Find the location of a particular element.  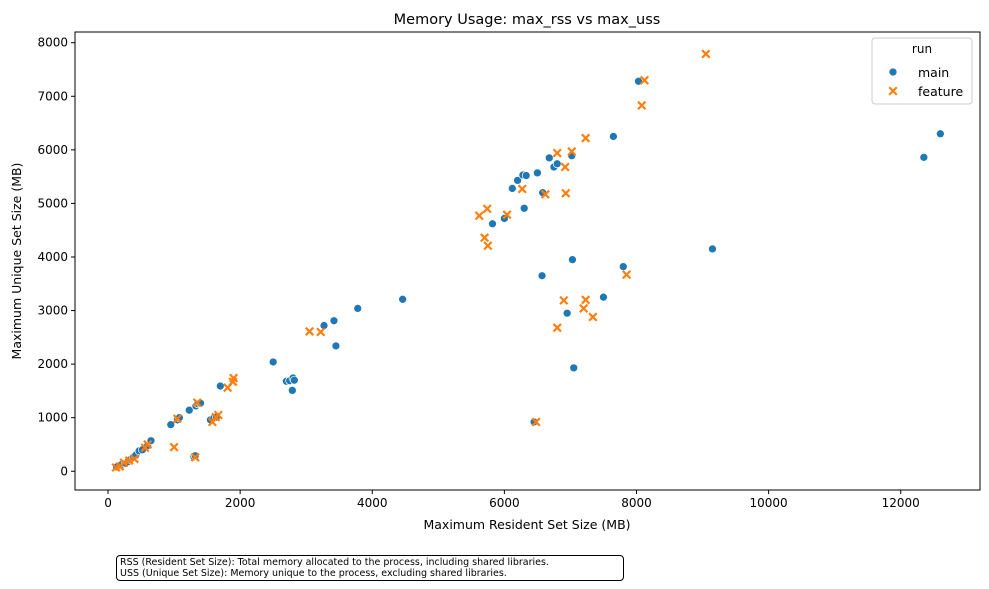

legend-entry-feature: feature is located at coordinates (925, 91).